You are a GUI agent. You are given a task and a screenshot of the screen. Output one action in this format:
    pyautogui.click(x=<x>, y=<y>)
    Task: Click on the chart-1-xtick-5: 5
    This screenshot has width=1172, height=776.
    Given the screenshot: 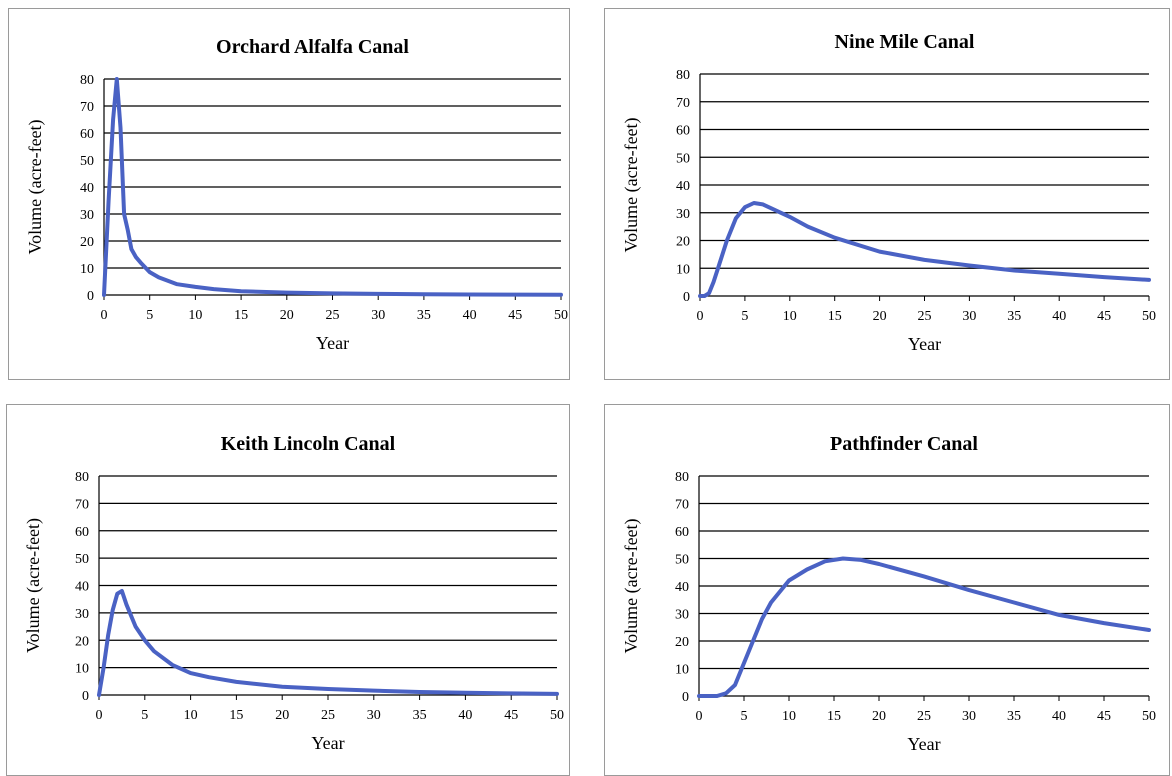 What is the action you would take?
    pyautogui.click(x=744, y=316)
    